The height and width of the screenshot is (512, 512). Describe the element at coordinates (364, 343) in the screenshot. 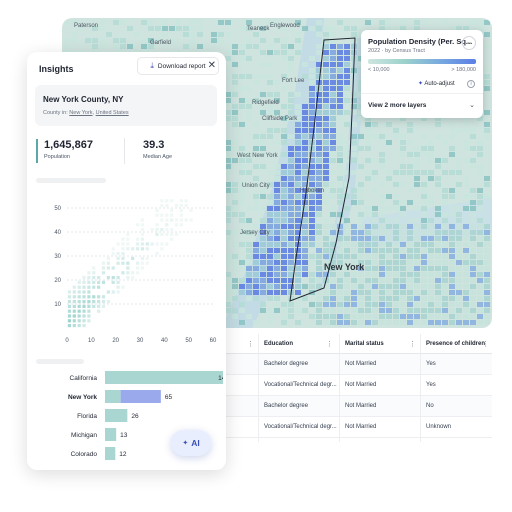

I see `column-header-marital-status: Marital status` at that location.